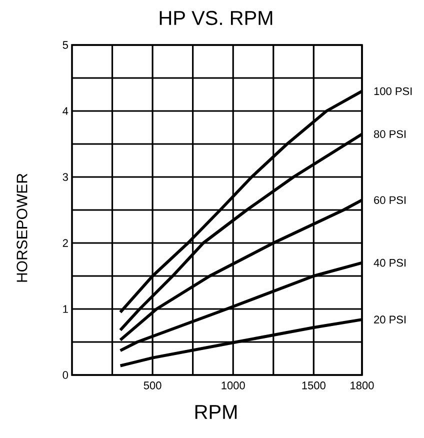 This screenshot has height=438, width=424. Describe the element at coordinates (216, 18) in the screenshot. I see `chart-title: HP VS. RPM` at that location.